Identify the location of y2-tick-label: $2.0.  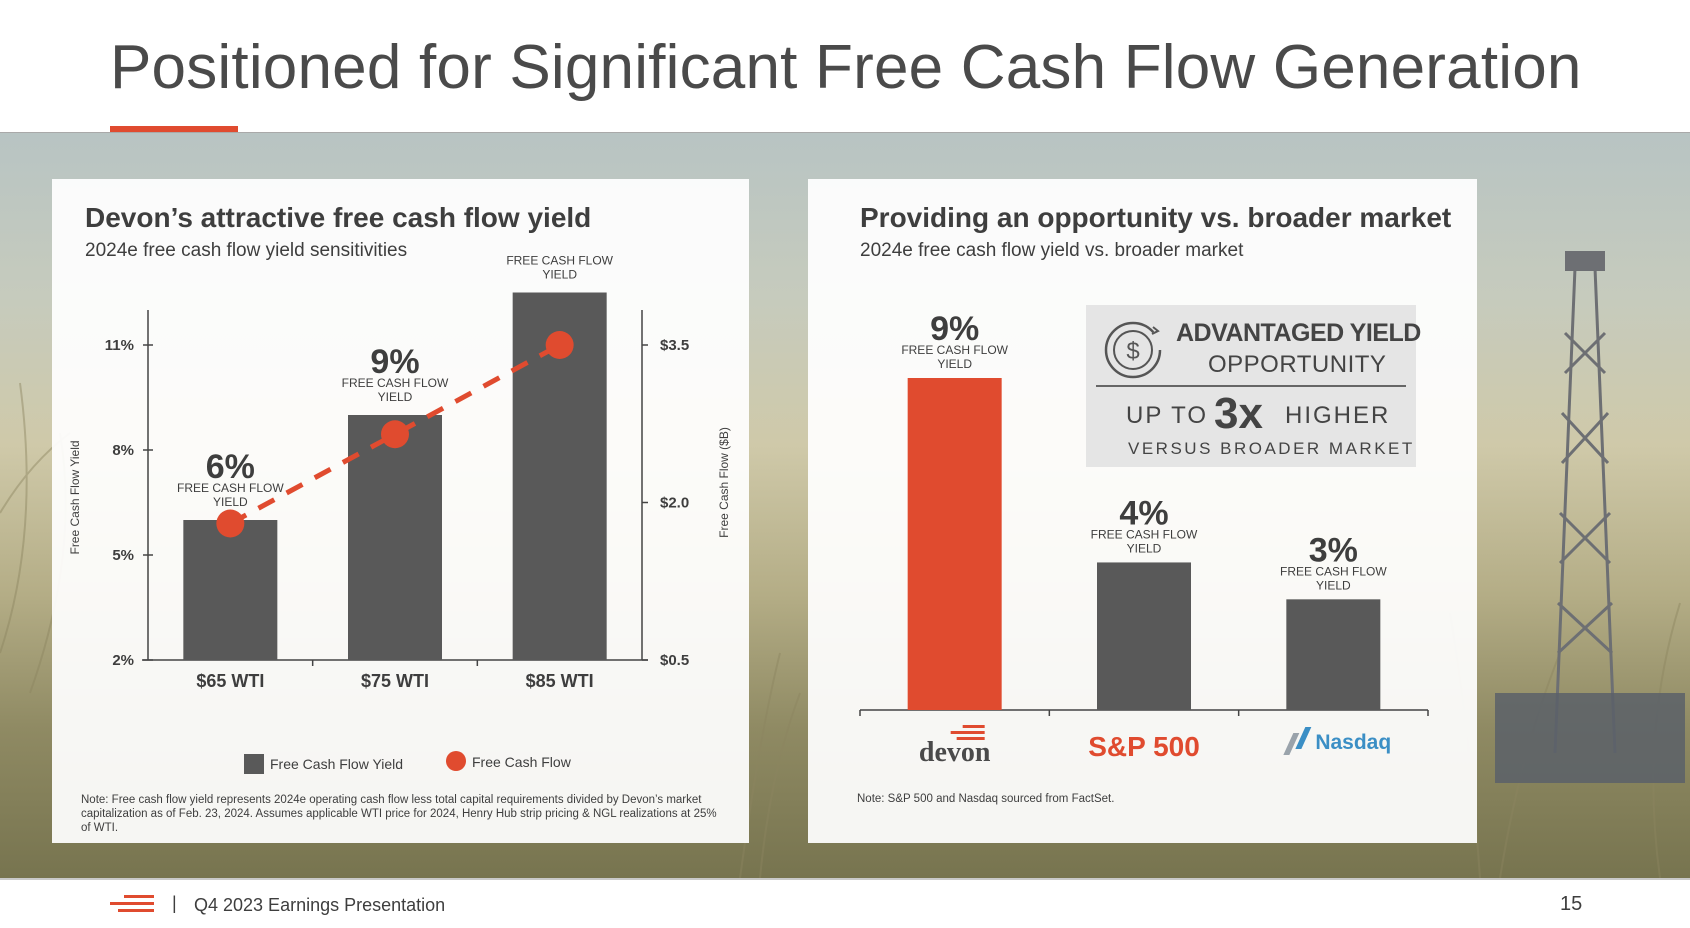
(674, 503).